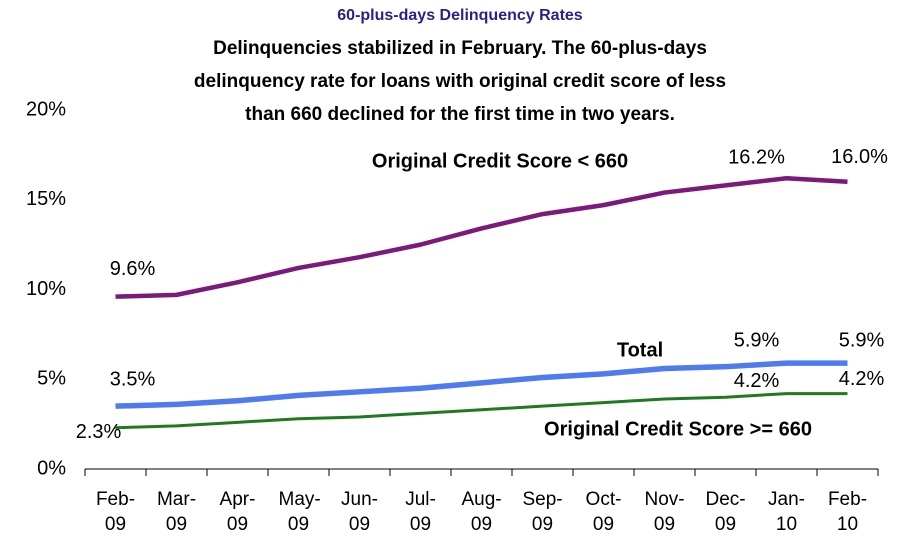 This screenshot has height=544, width=909. I want to click on series-label: Original Credit Score >= 660, so click(678, 429).